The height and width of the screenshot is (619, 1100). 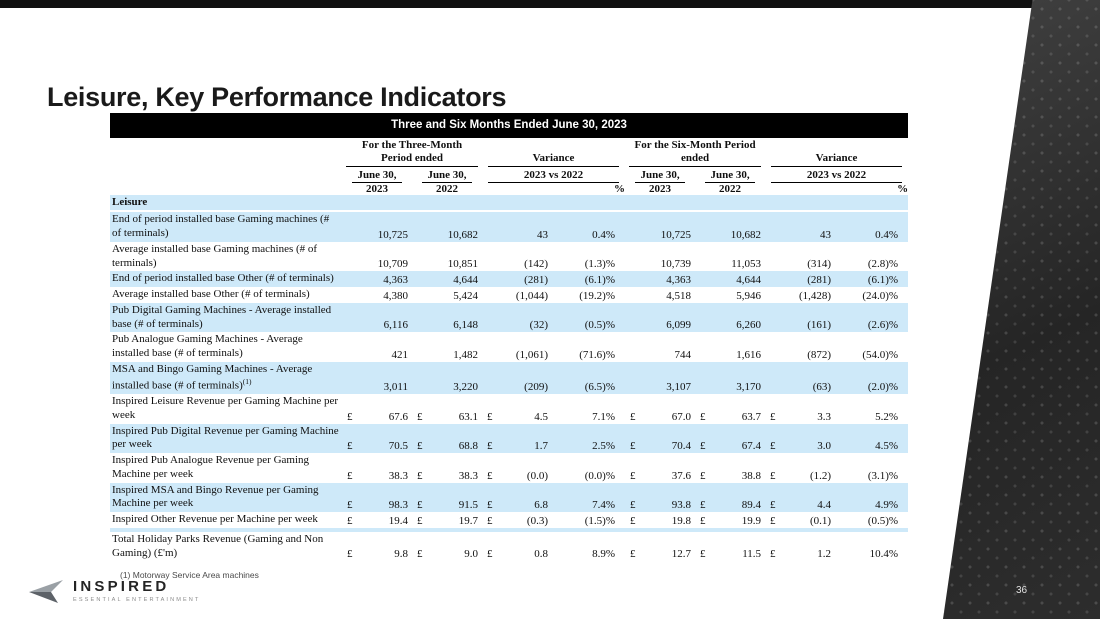 What do you see at coordinates (247, 381) in the screenshot?
I see `footnote-marker: (1)` at bounding box center [247, 381].